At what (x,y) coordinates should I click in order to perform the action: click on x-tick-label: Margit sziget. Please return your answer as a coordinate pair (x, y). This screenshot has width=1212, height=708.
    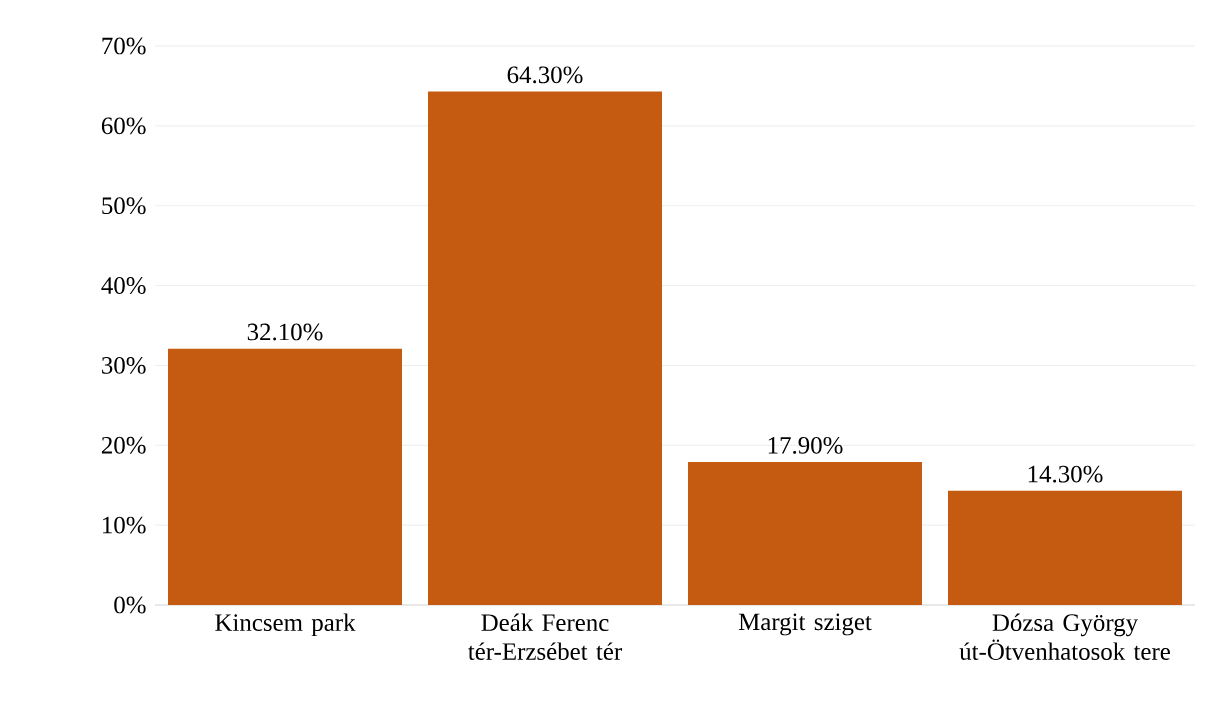
    Looking at the image, I should click on (805, 624).